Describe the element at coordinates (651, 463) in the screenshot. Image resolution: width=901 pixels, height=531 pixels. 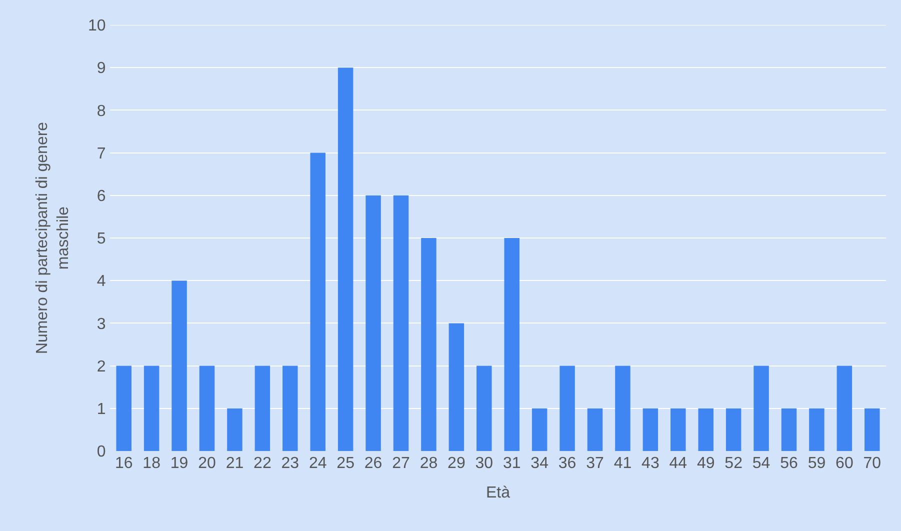
I see `x-tick-label: 43` at that location.